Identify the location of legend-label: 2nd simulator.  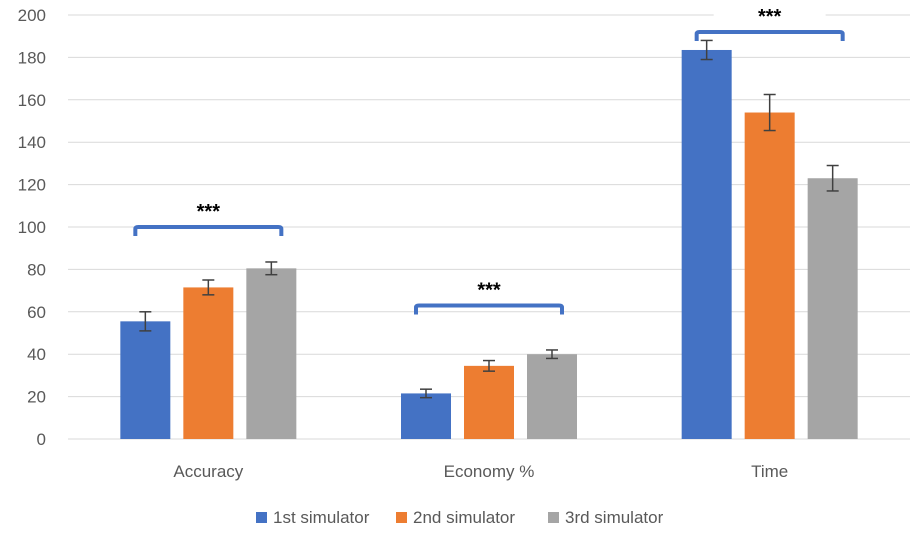
(464, 517).